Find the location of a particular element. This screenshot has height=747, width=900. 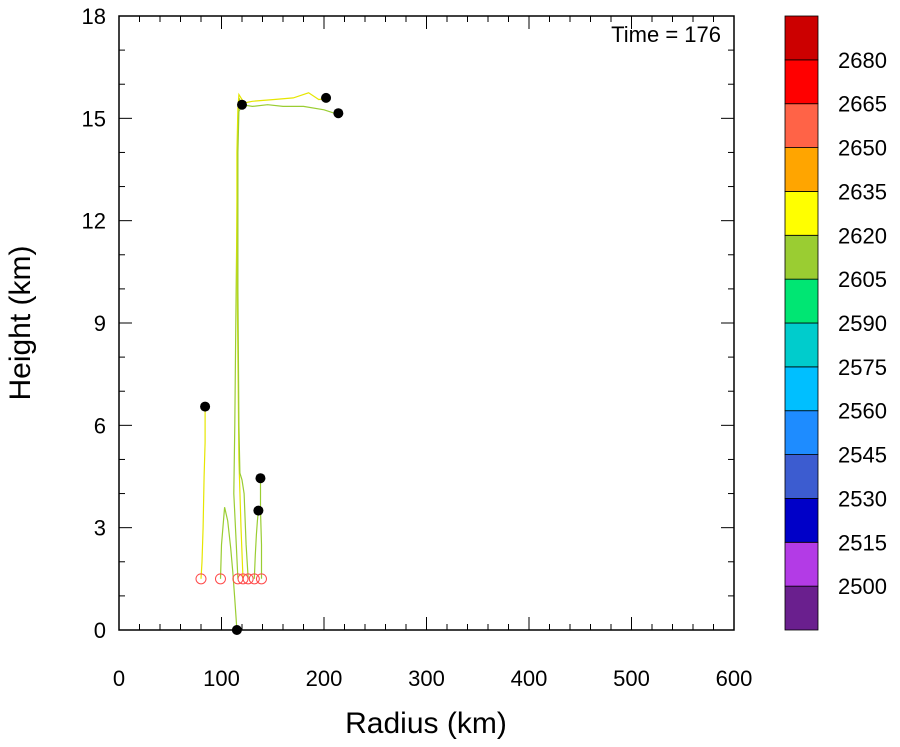

colorbar-label: 2650 is located at coordinates (862, 148).